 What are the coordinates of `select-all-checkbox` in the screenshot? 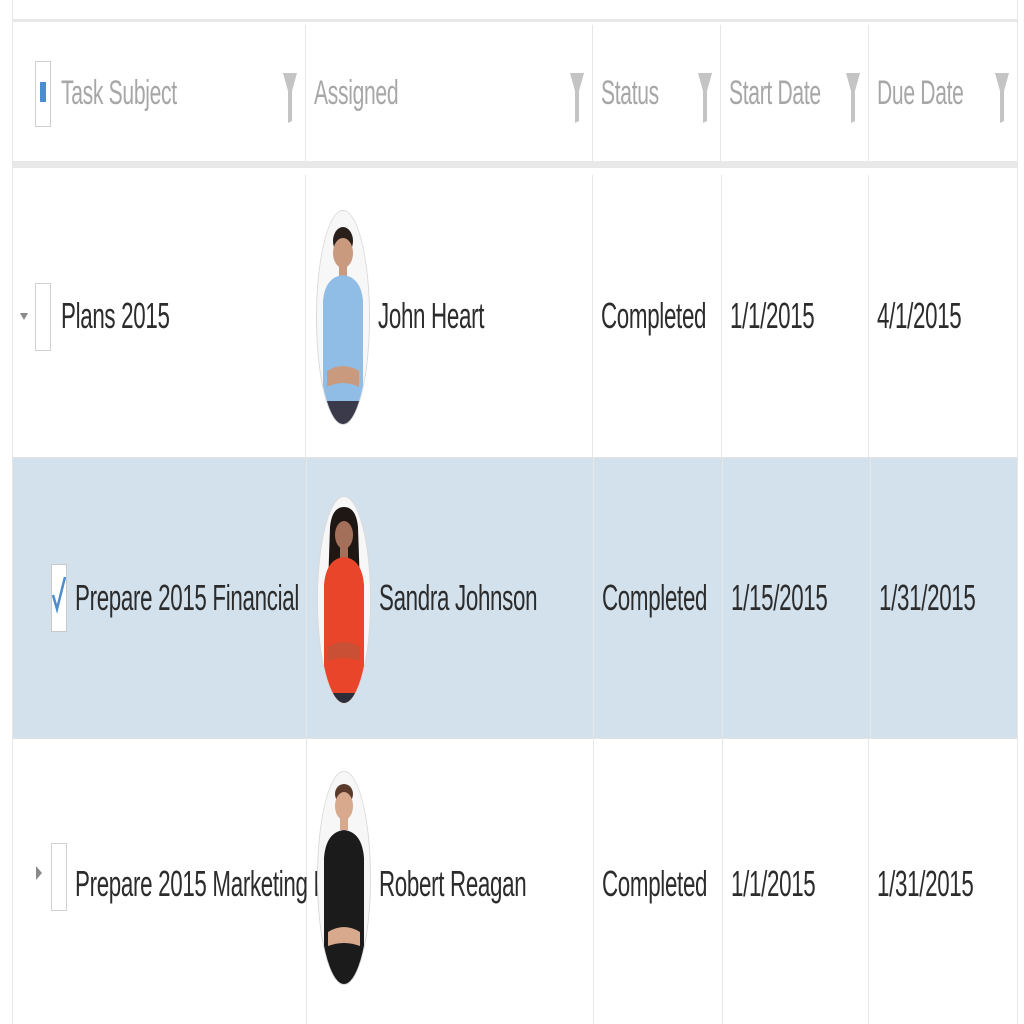 It's located at (43, 94).